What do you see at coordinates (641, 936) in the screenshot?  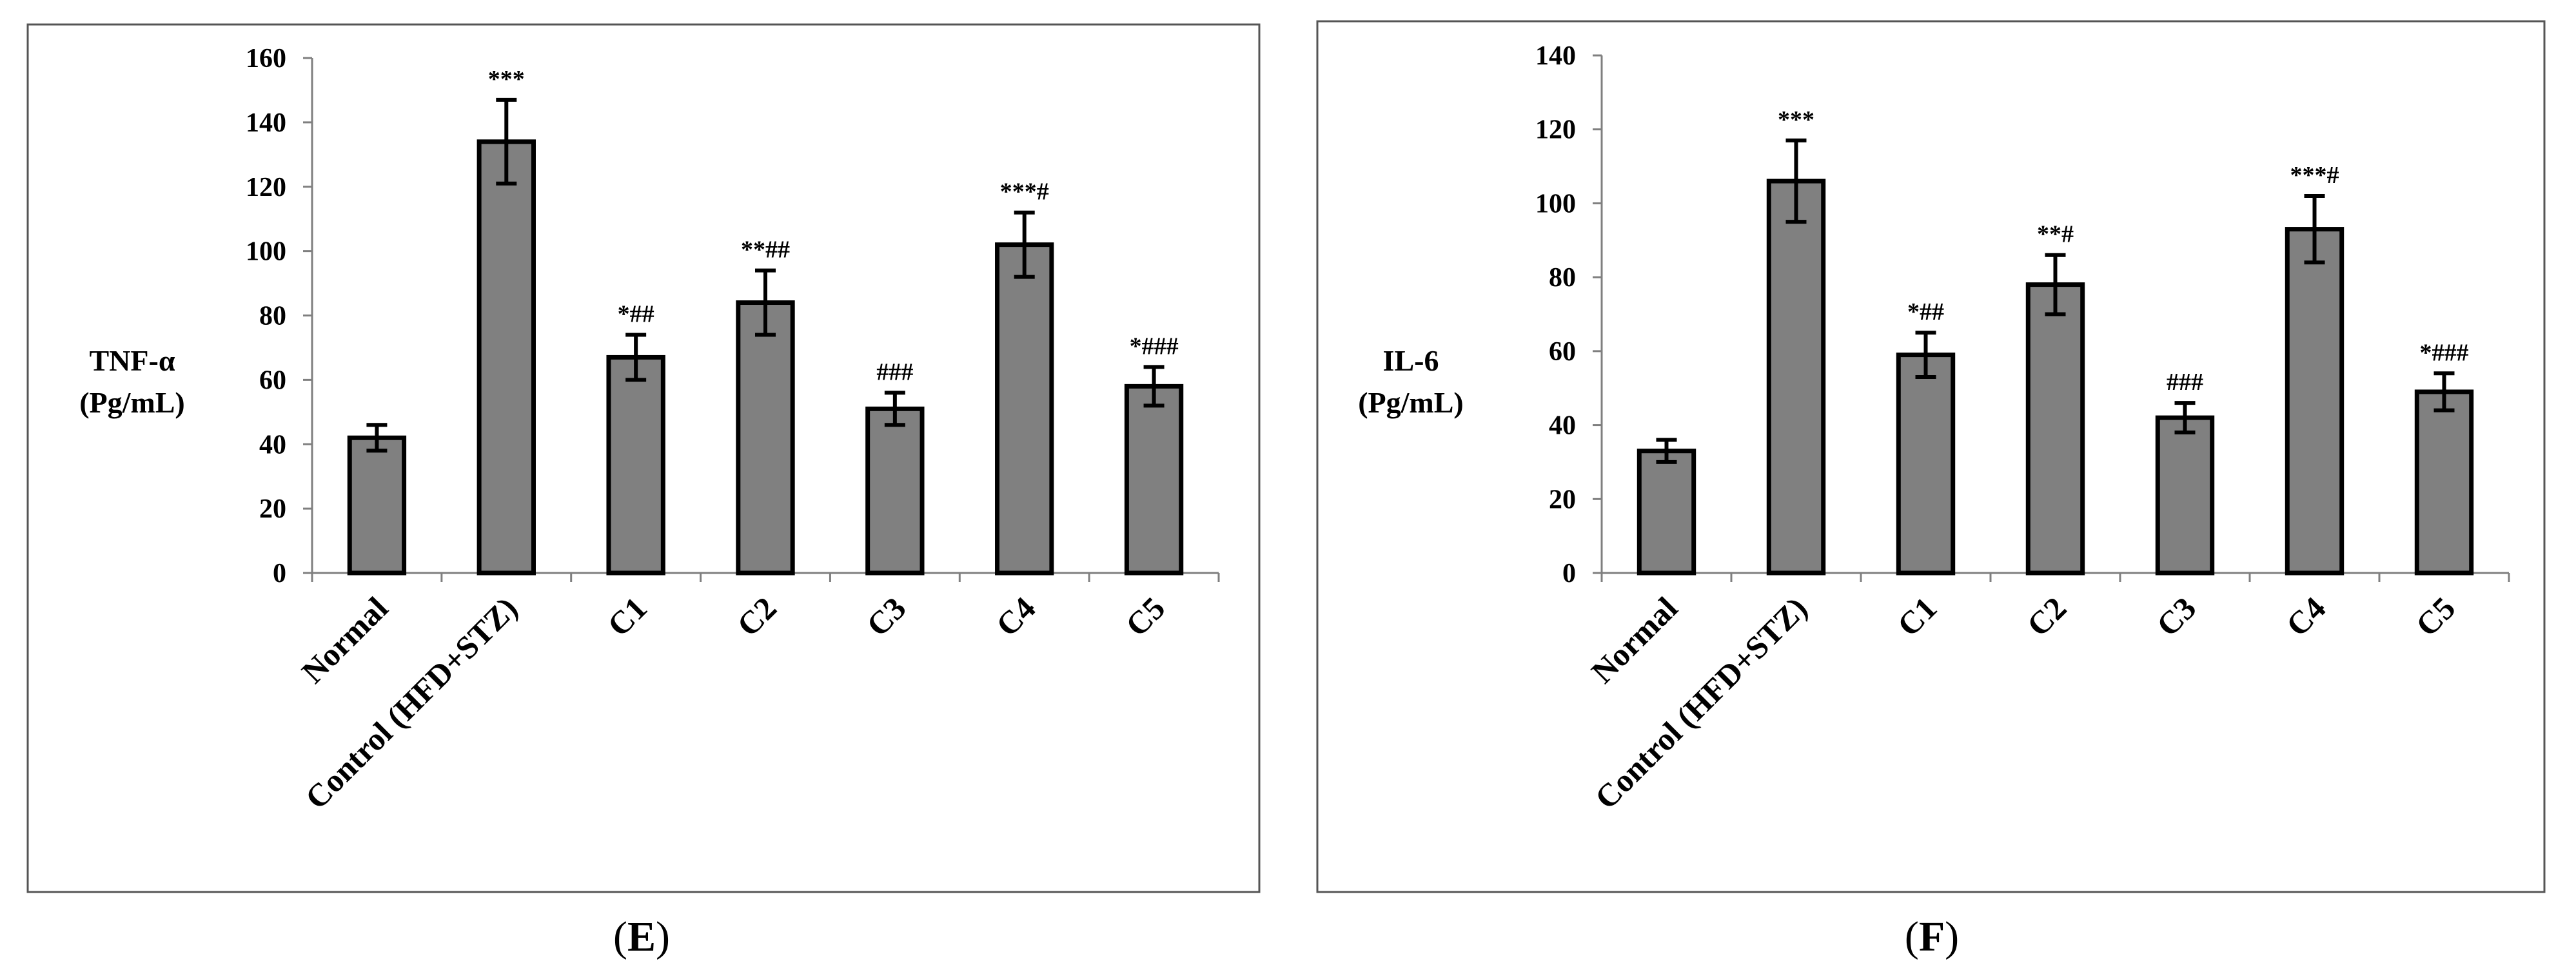 I see `panel-label: (E)` at bounding box center [641, 936].